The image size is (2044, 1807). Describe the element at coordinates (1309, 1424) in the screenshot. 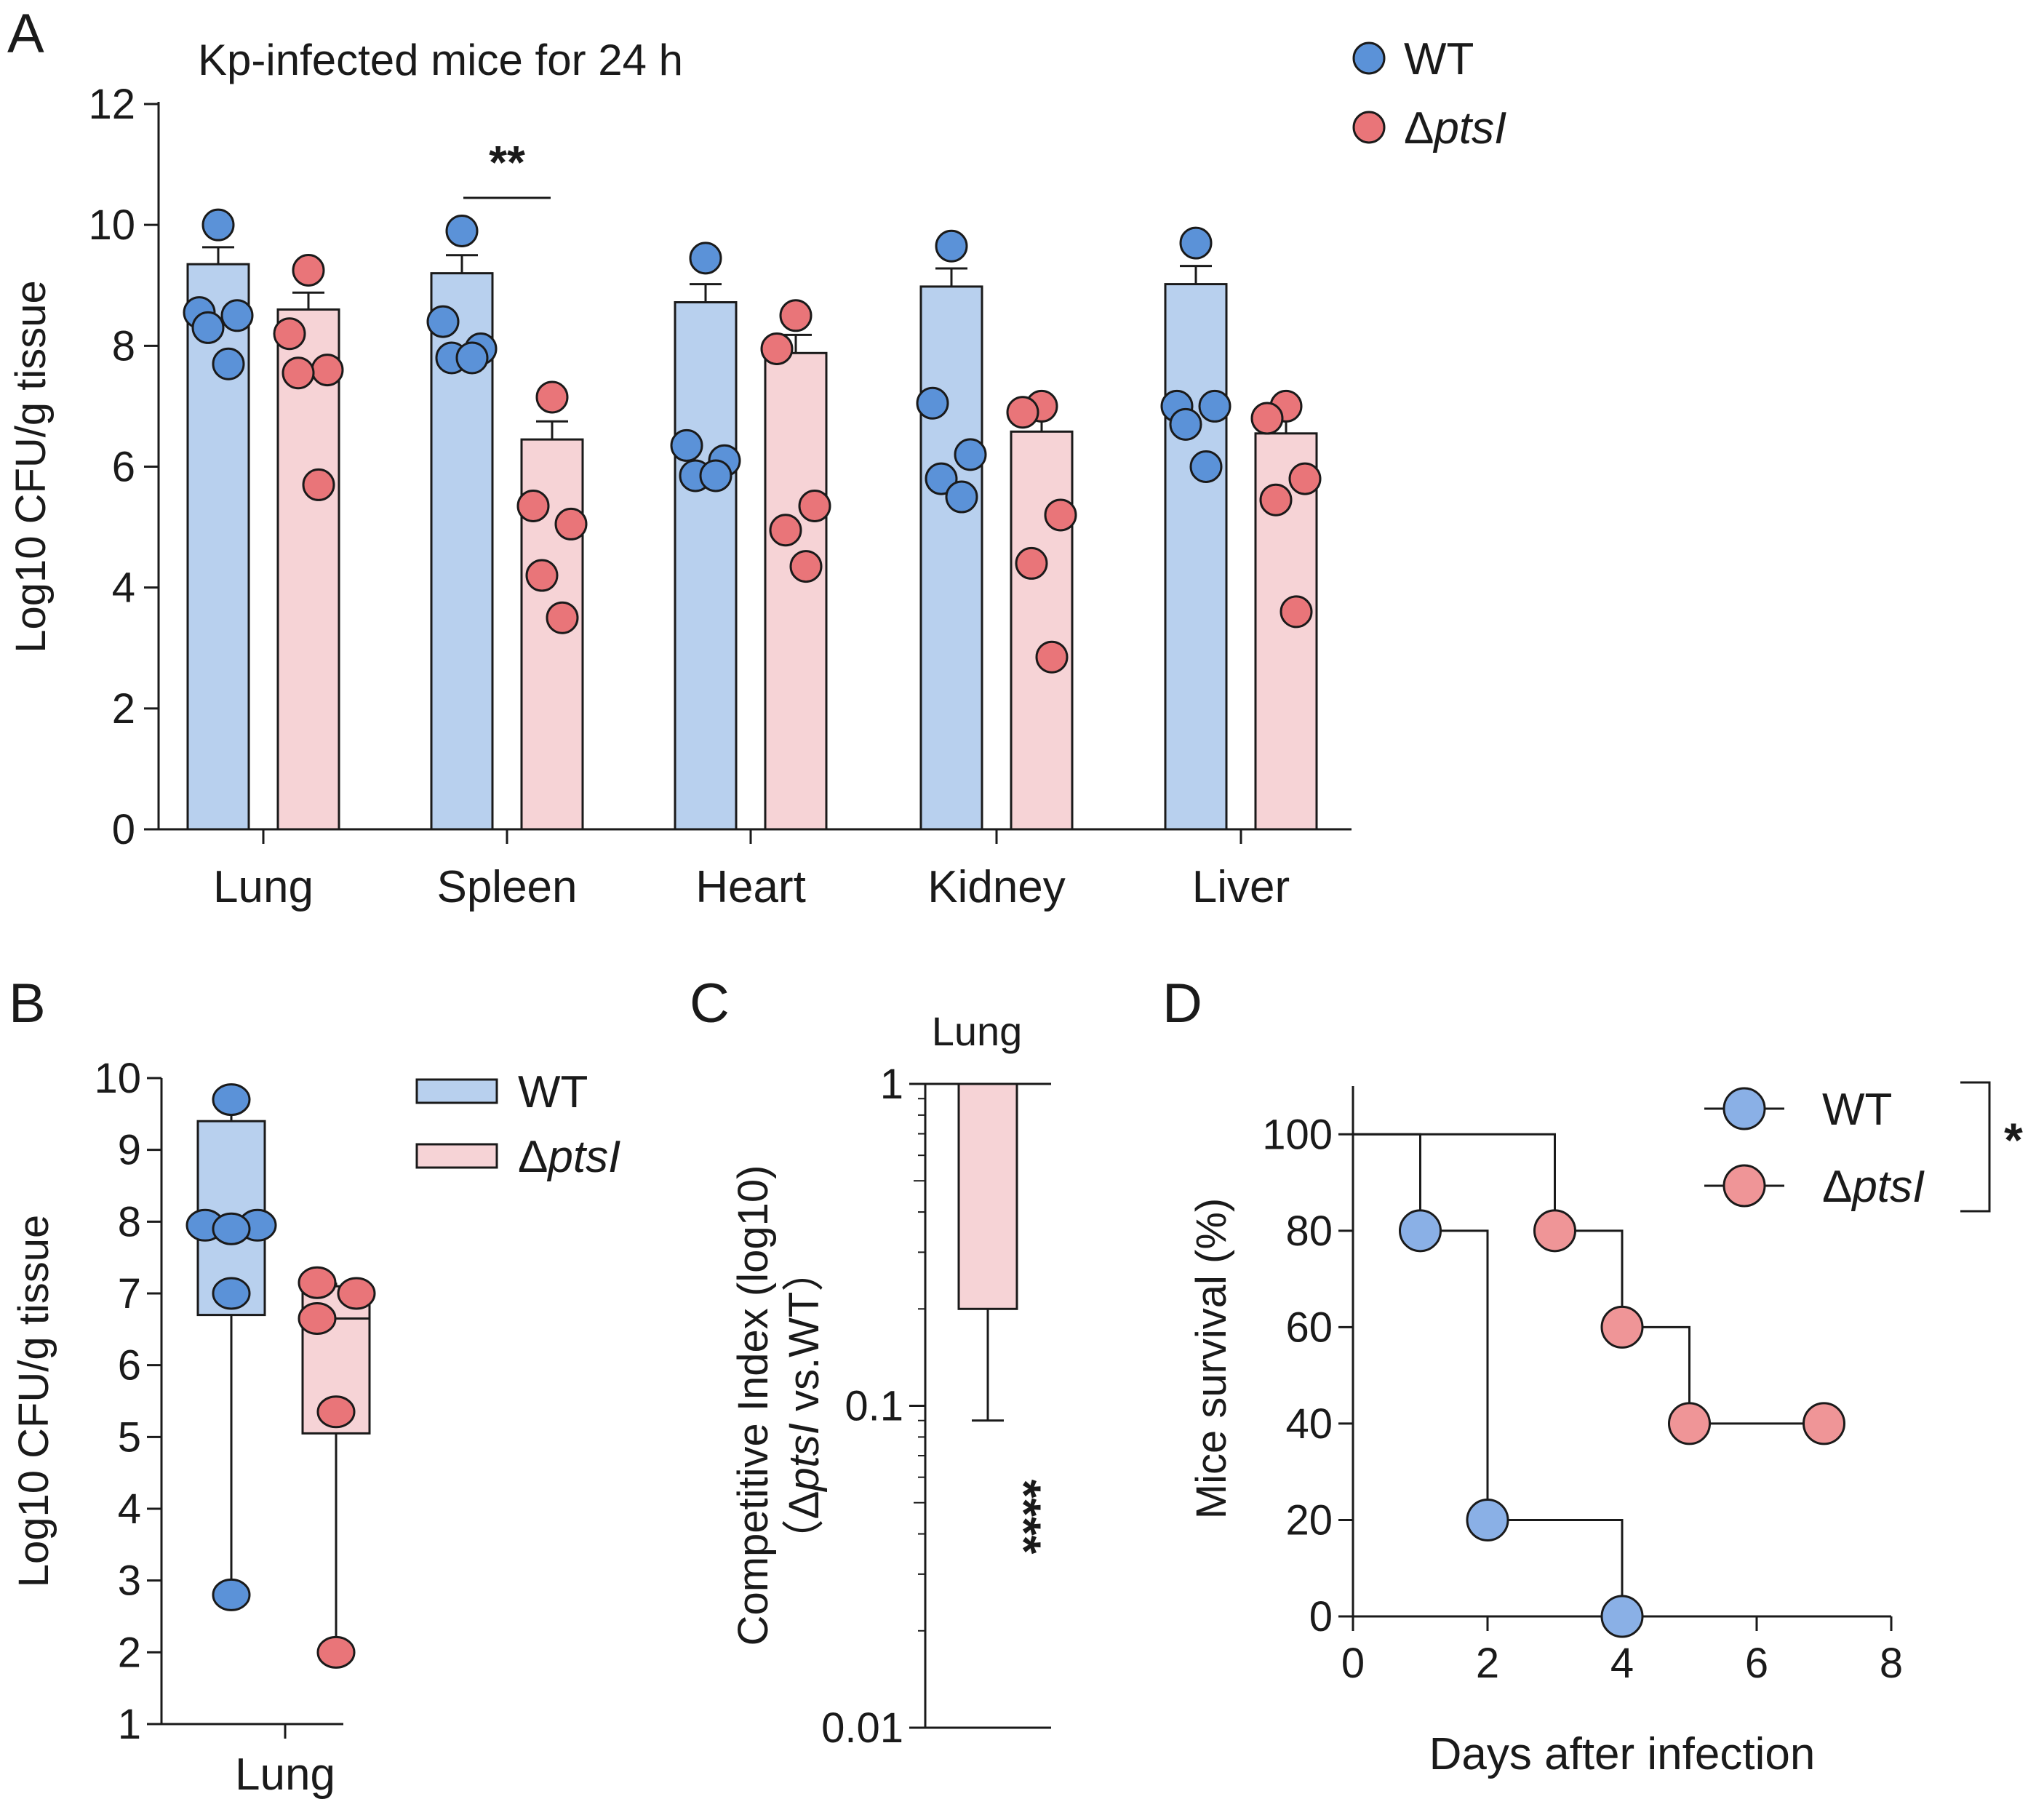

I see `y-tick-label: 40` at that location.